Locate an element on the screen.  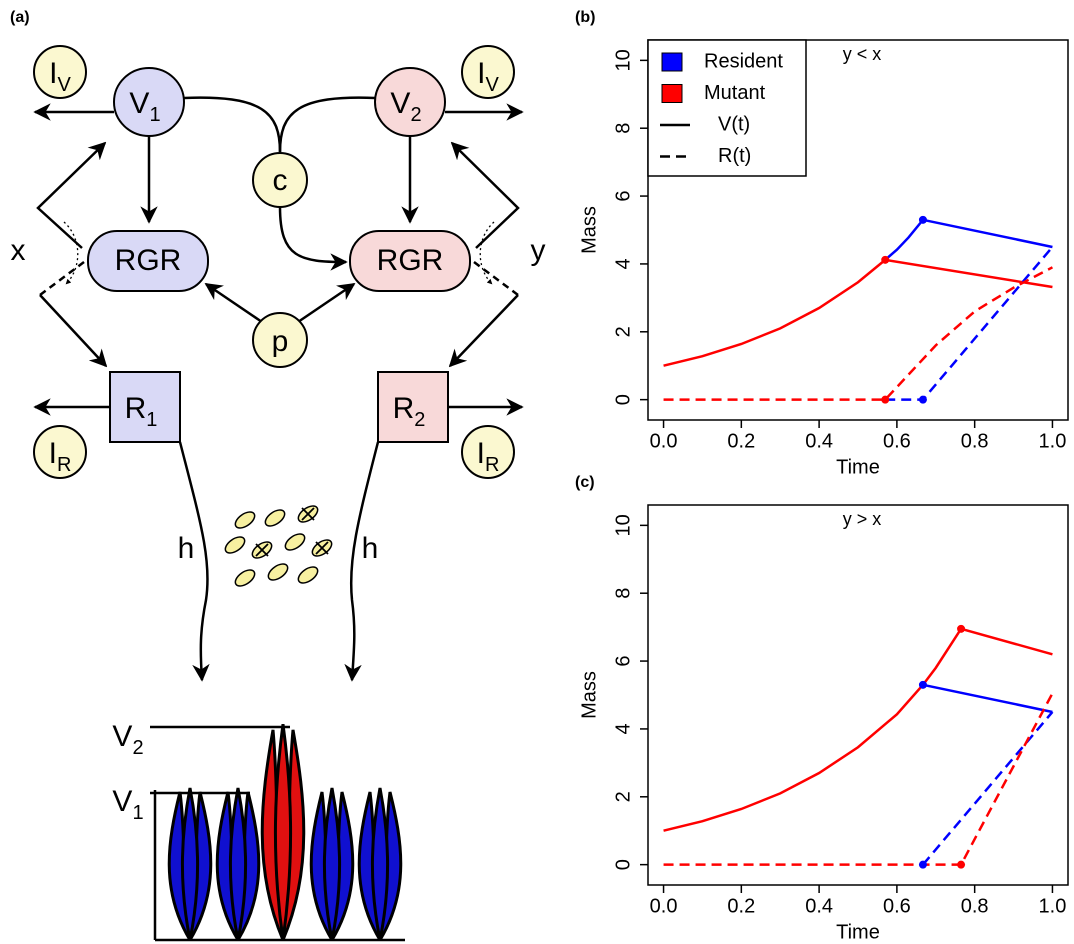
node-text: c is located at coordinates (280, 180).